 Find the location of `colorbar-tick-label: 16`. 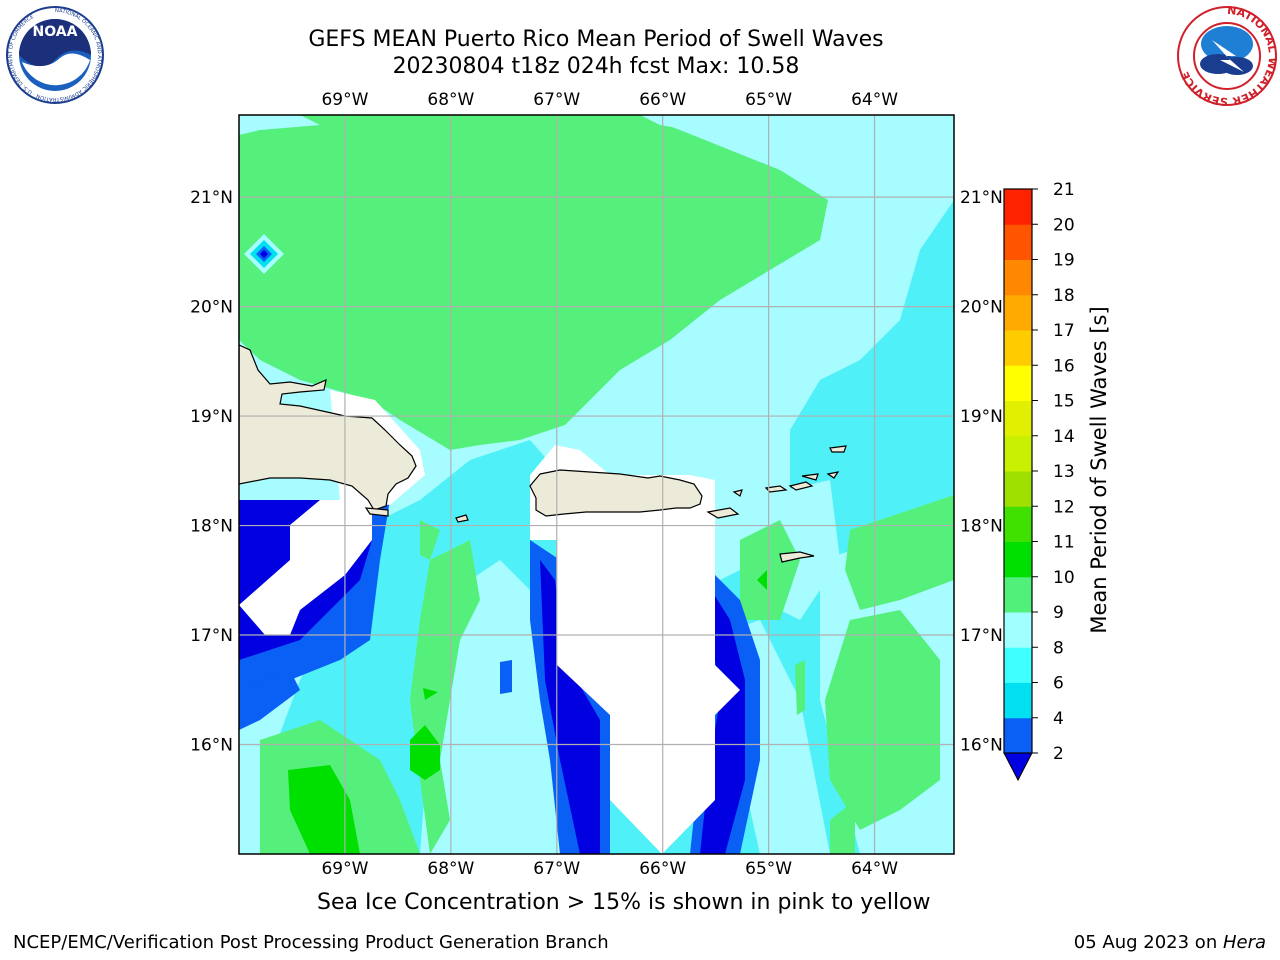

colorbar-tick-label: 16 is located at coordinates (1064, 366).